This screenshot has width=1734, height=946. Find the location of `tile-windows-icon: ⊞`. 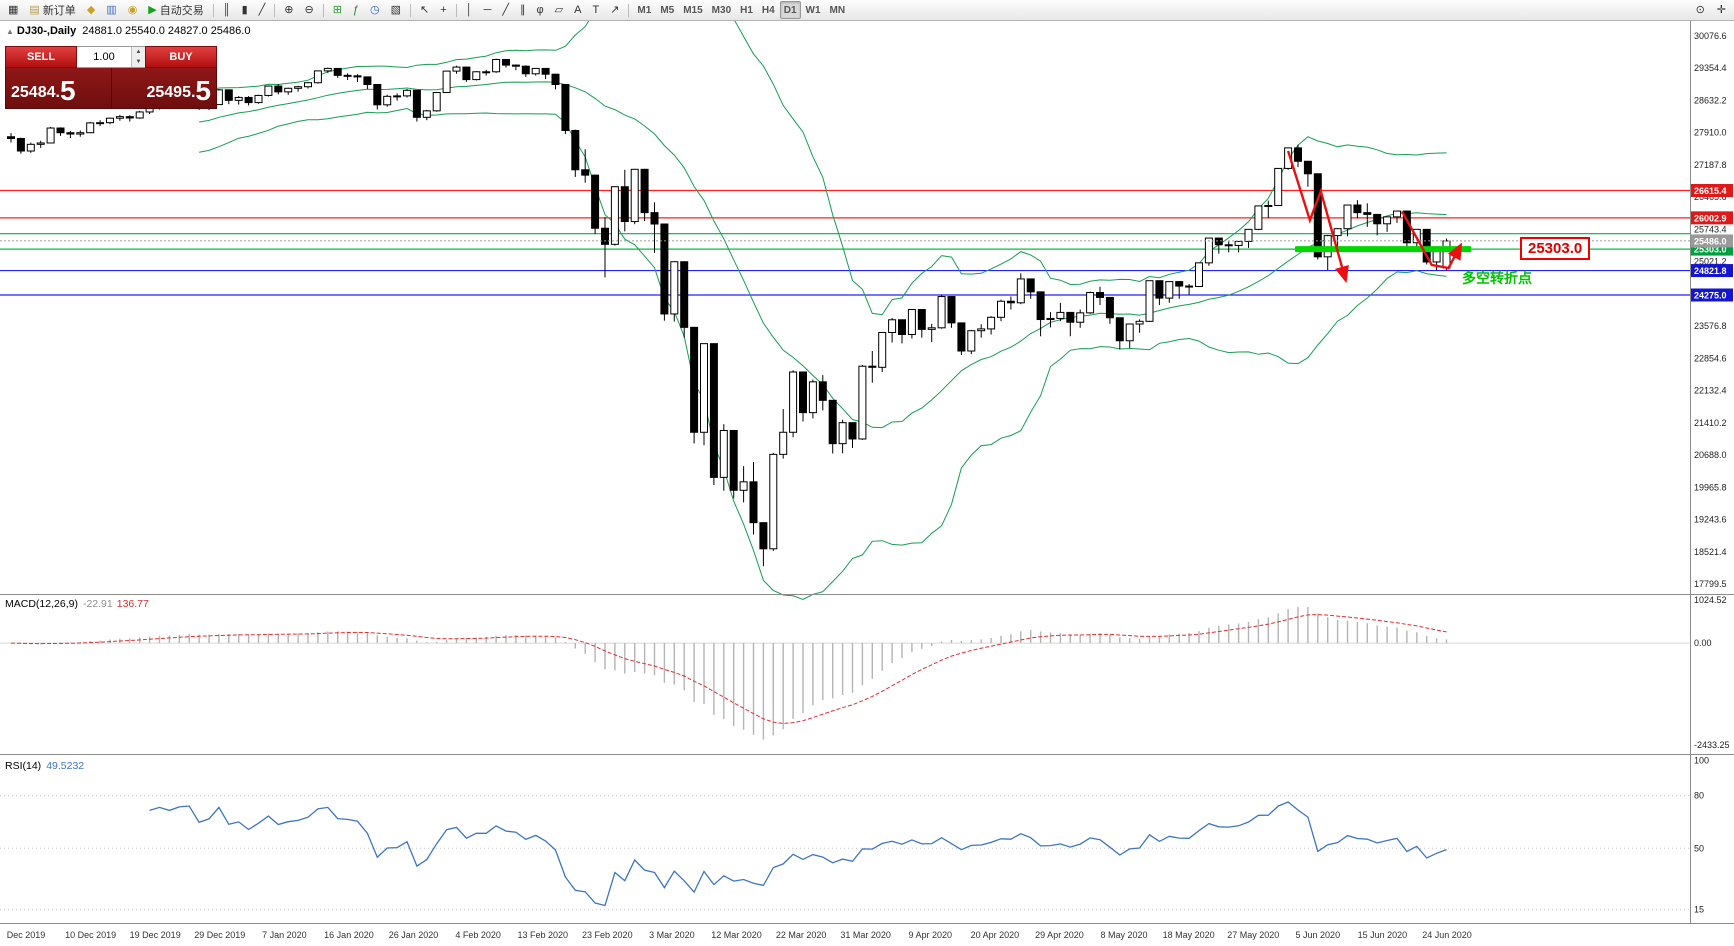

tile-windows-icon: ⊞ is located at coordinates (337, 10).